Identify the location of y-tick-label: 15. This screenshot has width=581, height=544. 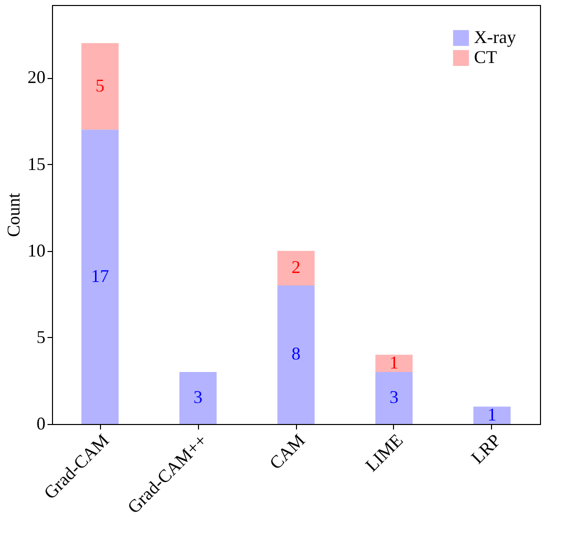
(37, 164).